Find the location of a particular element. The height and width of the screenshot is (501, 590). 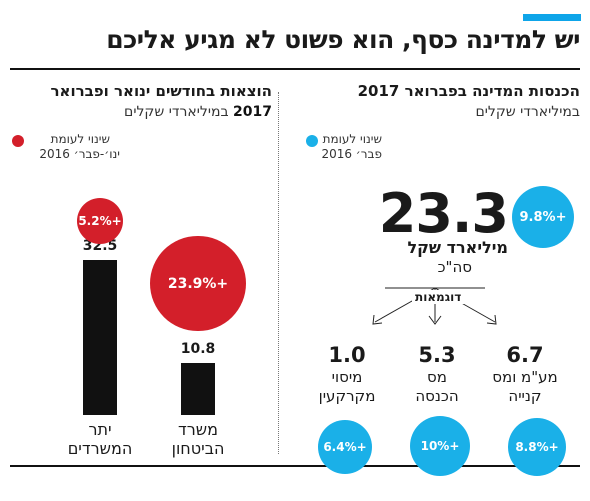

income-legend-period: פבר׳ 2016 is located at coordinates (351, 154).